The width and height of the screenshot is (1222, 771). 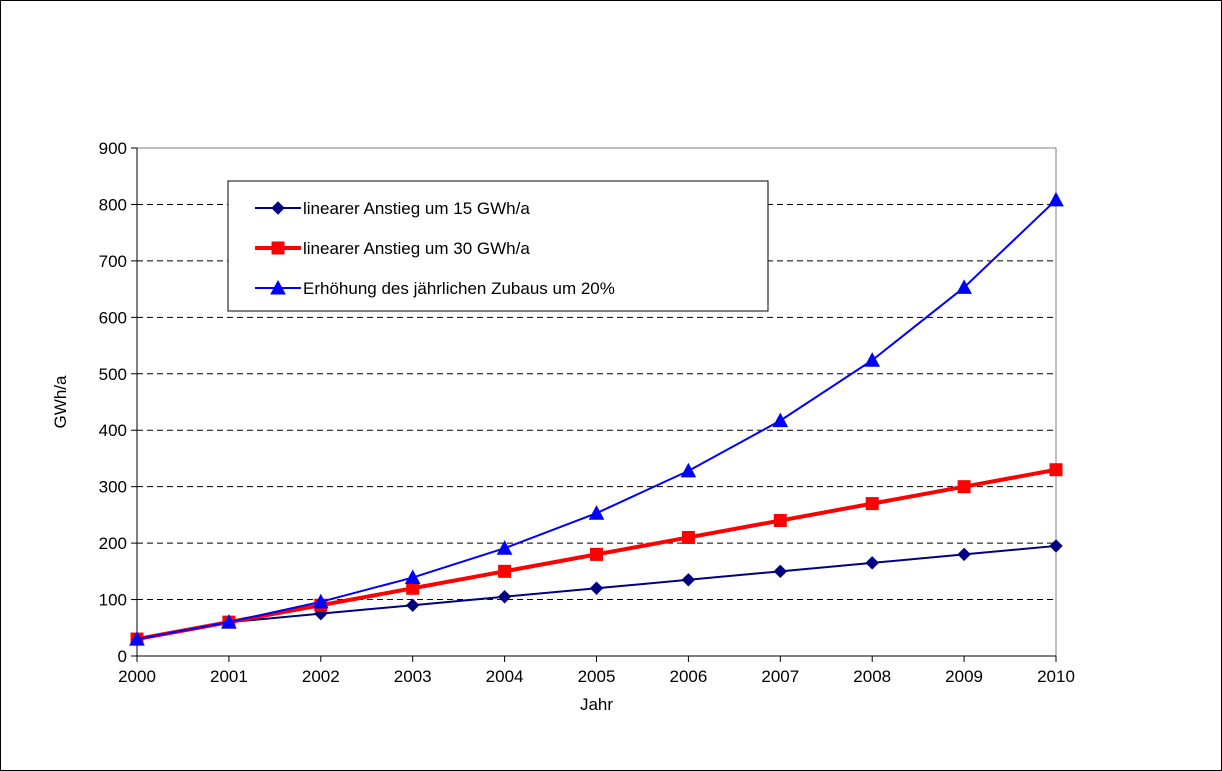 I want to click on y-tick-label: 800, so click(x=113, y=204).